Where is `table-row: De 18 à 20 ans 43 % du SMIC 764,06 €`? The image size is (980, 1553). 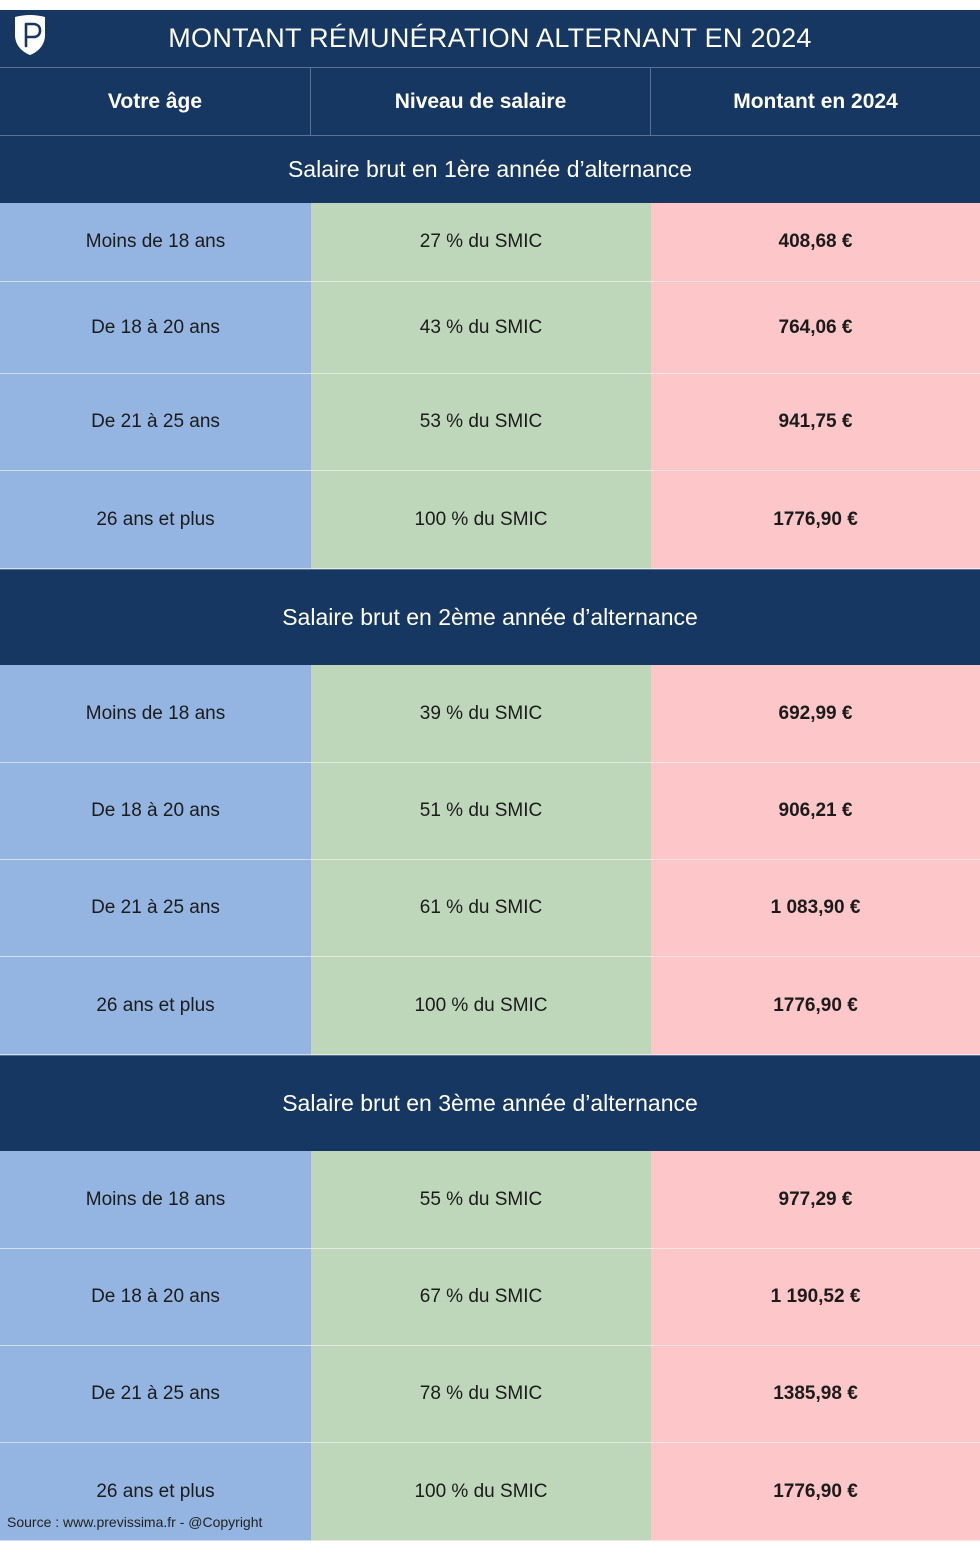
table-row: De 18 à 20 ans 43 % du SMIC 764,06 € is located at coordinates (490, 328).